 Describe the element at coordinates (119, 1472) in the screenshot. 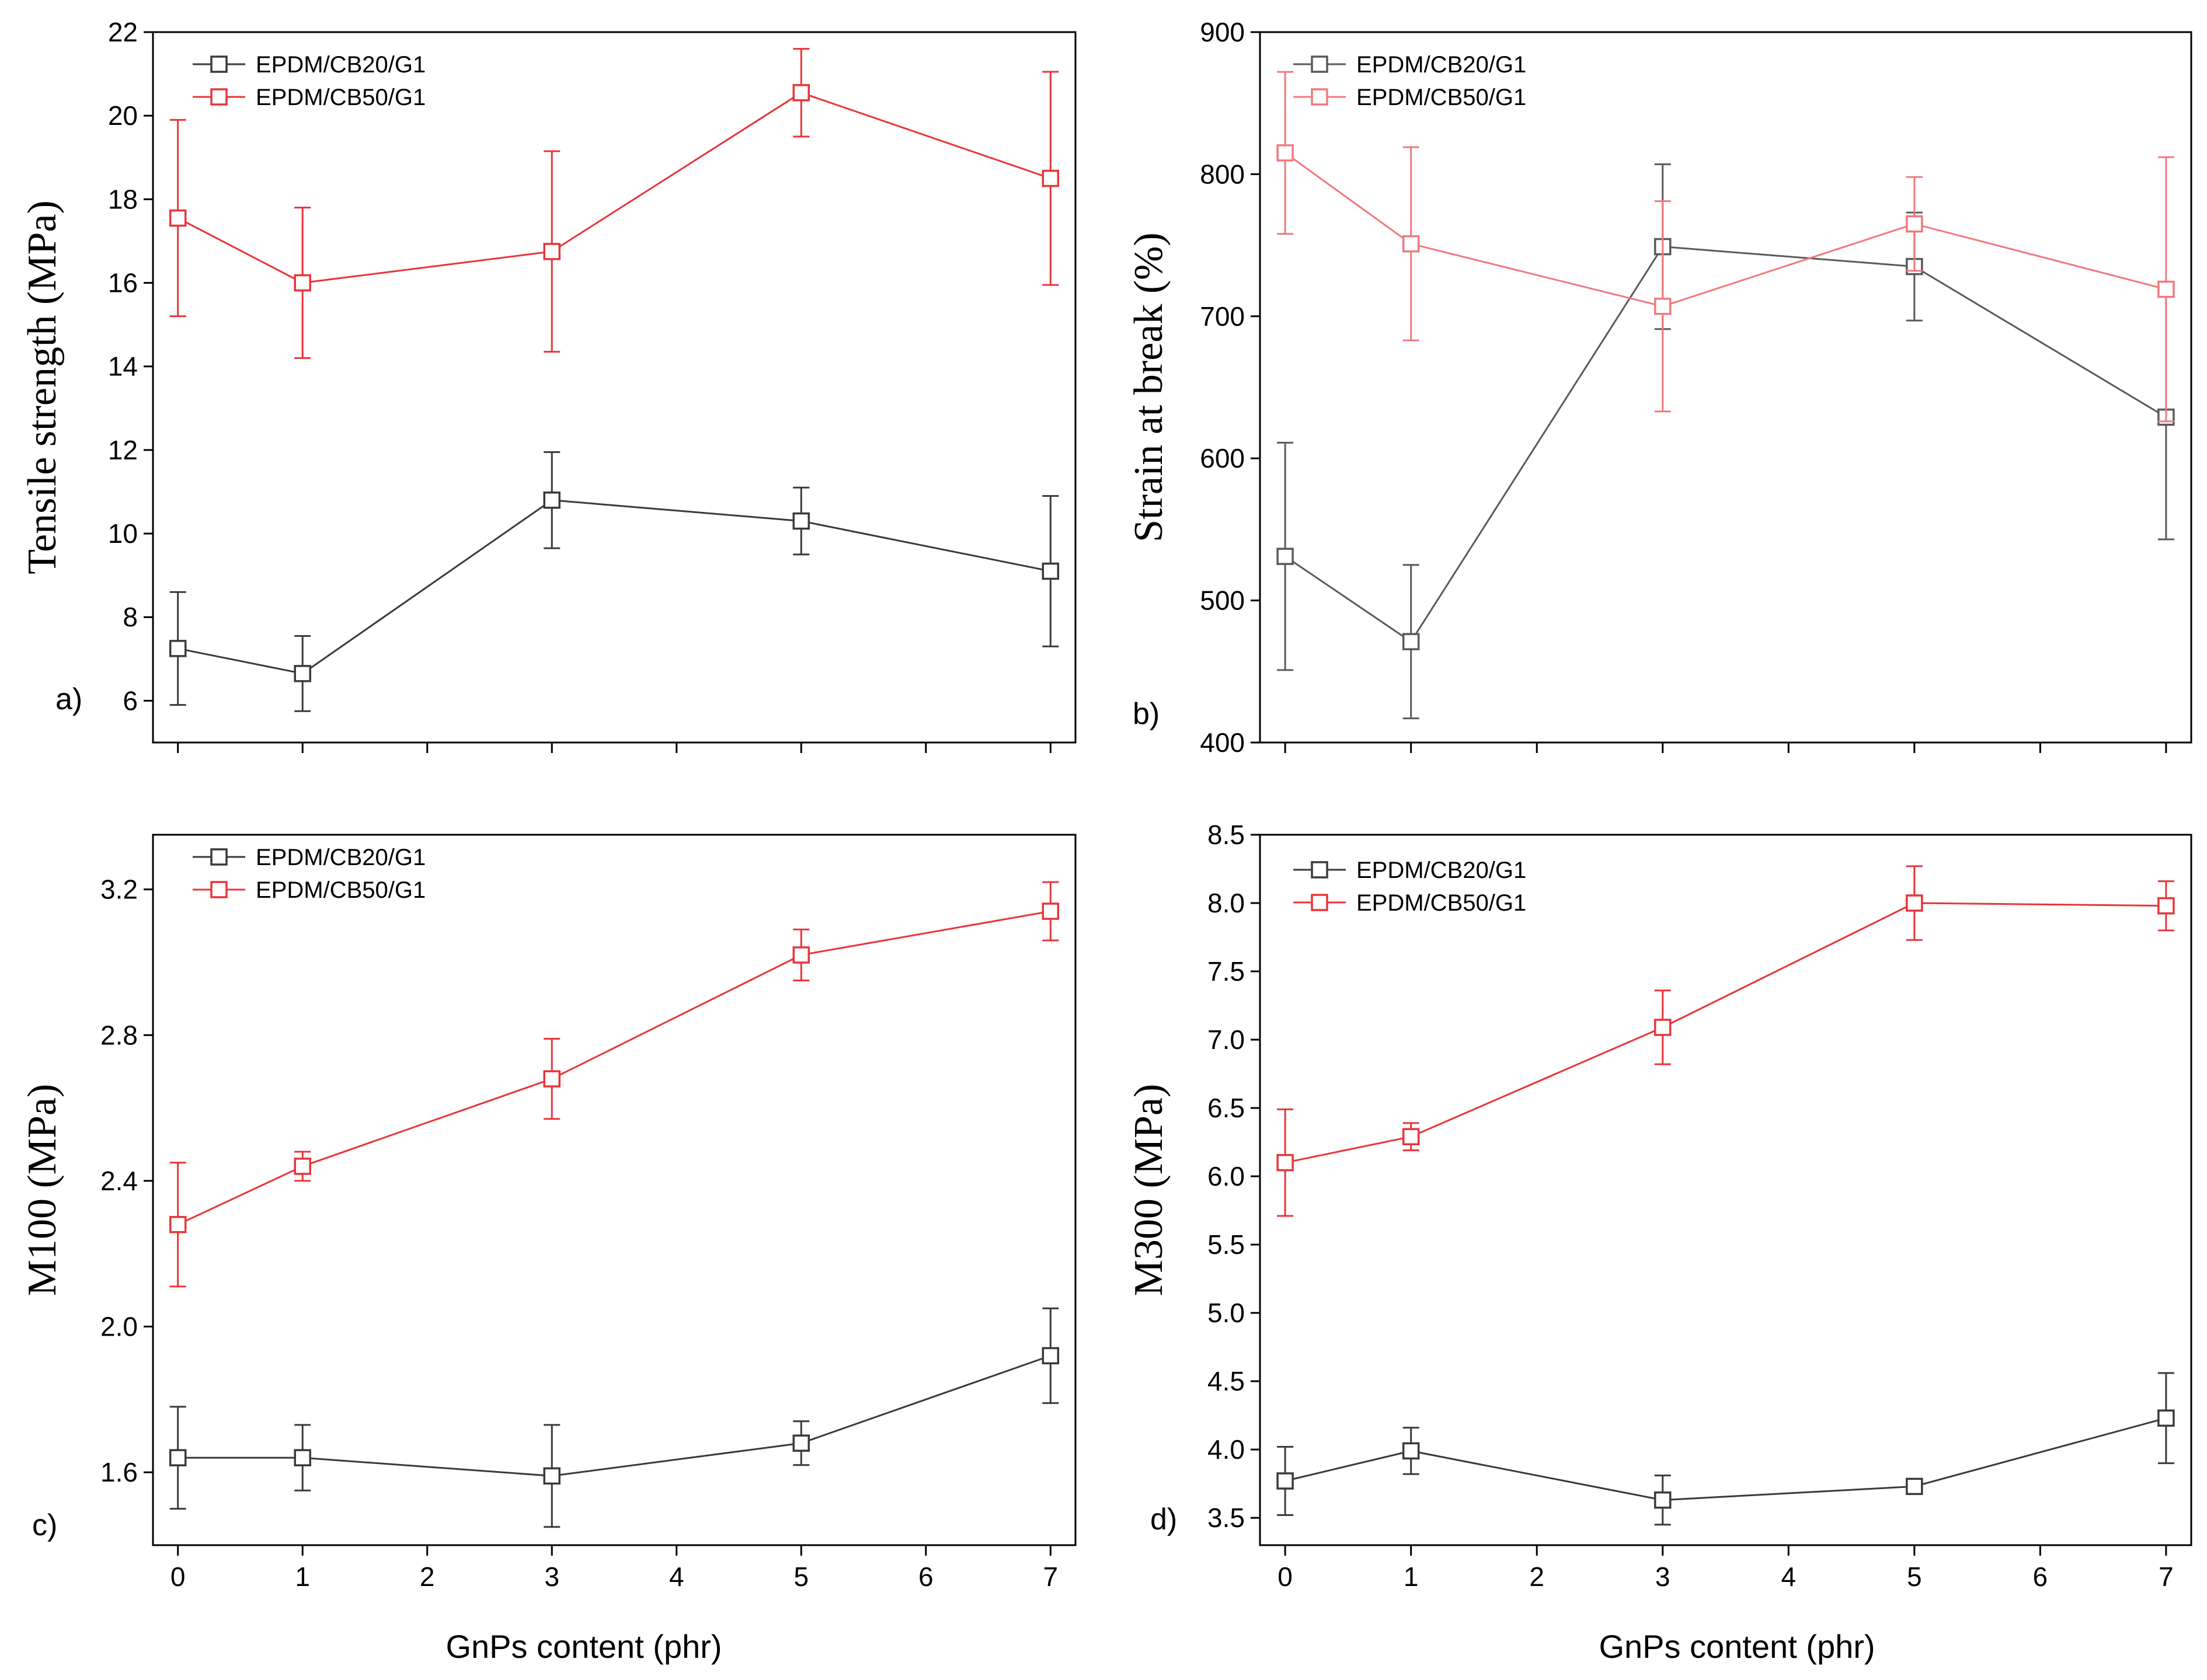

I see `y-tick-label: 1.6` at that location.